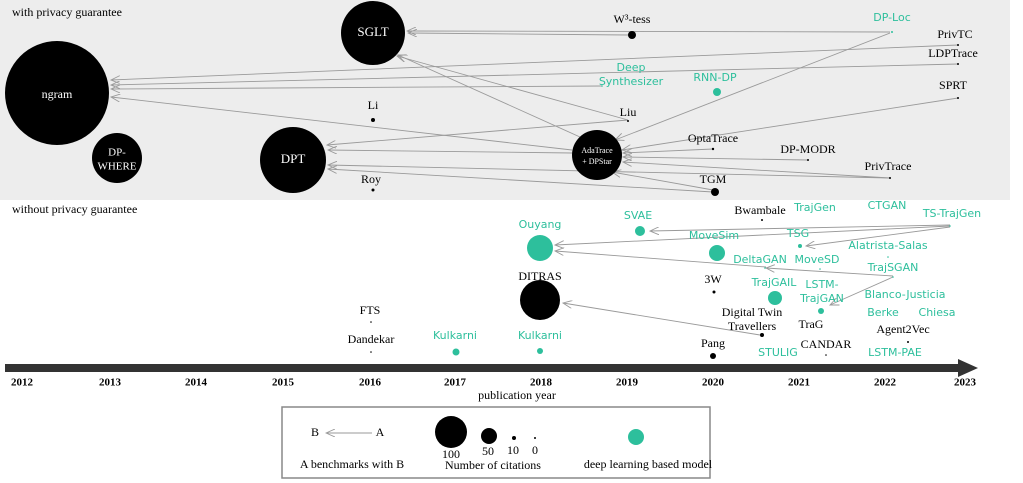  What do you see at coordinates (373, 105) in the screenshot?
I see `node-label: Li` at bounding box center [373, 105].